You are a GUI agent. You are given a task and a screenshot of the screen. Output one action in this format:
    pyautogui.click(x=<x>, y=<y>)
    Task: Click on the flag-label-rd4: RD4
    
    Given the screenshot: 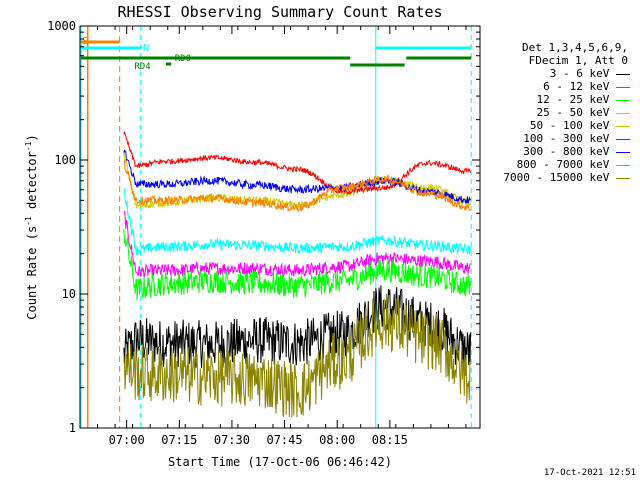 What is the action you would take?
    pyautogui.click(x=142, y=67)
    